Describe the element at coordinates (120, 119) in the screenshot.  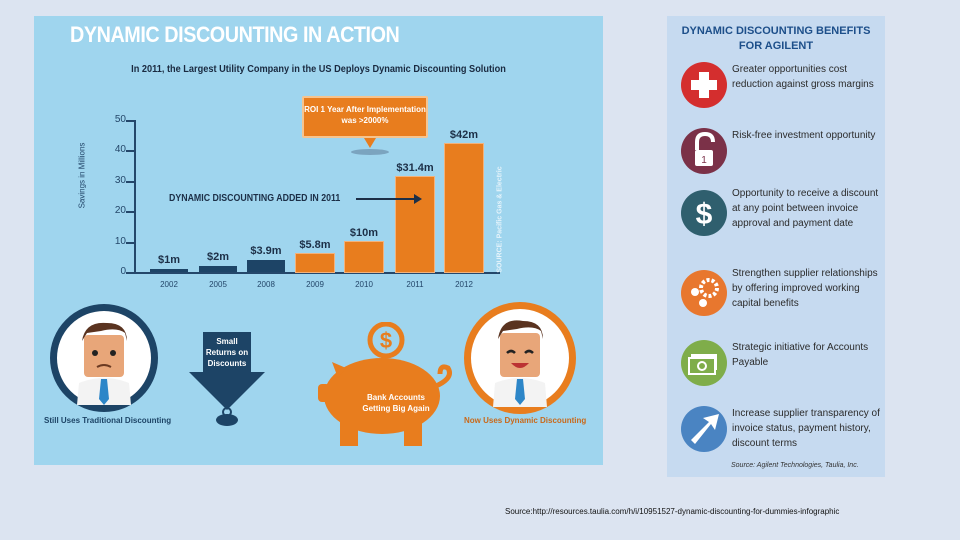
I see `y-tick-label: 50` at that location.